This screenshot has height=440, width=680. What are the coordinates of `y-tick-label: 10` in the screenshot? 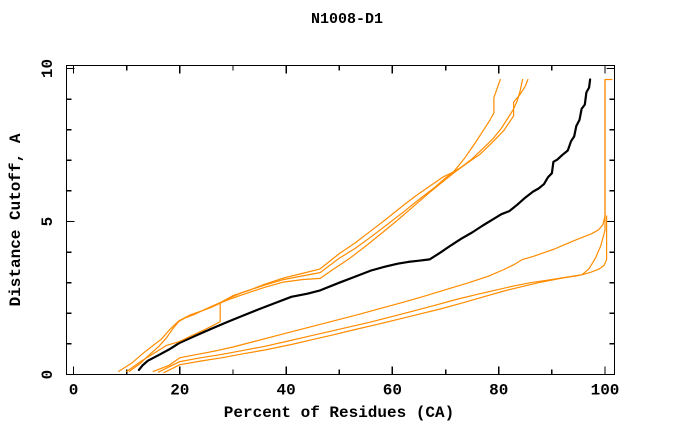 It's located at (48, 68).